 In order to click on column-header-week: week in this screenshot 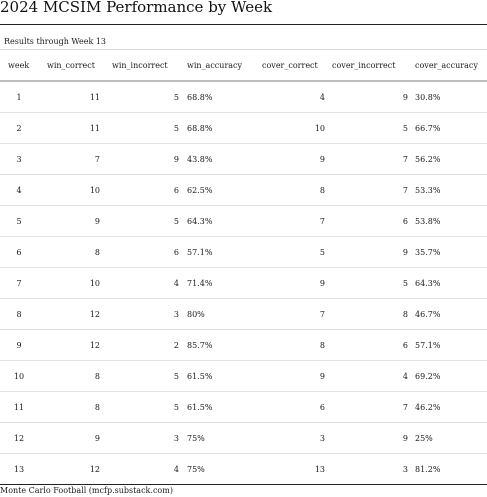, I will do `click(19, 66)`.